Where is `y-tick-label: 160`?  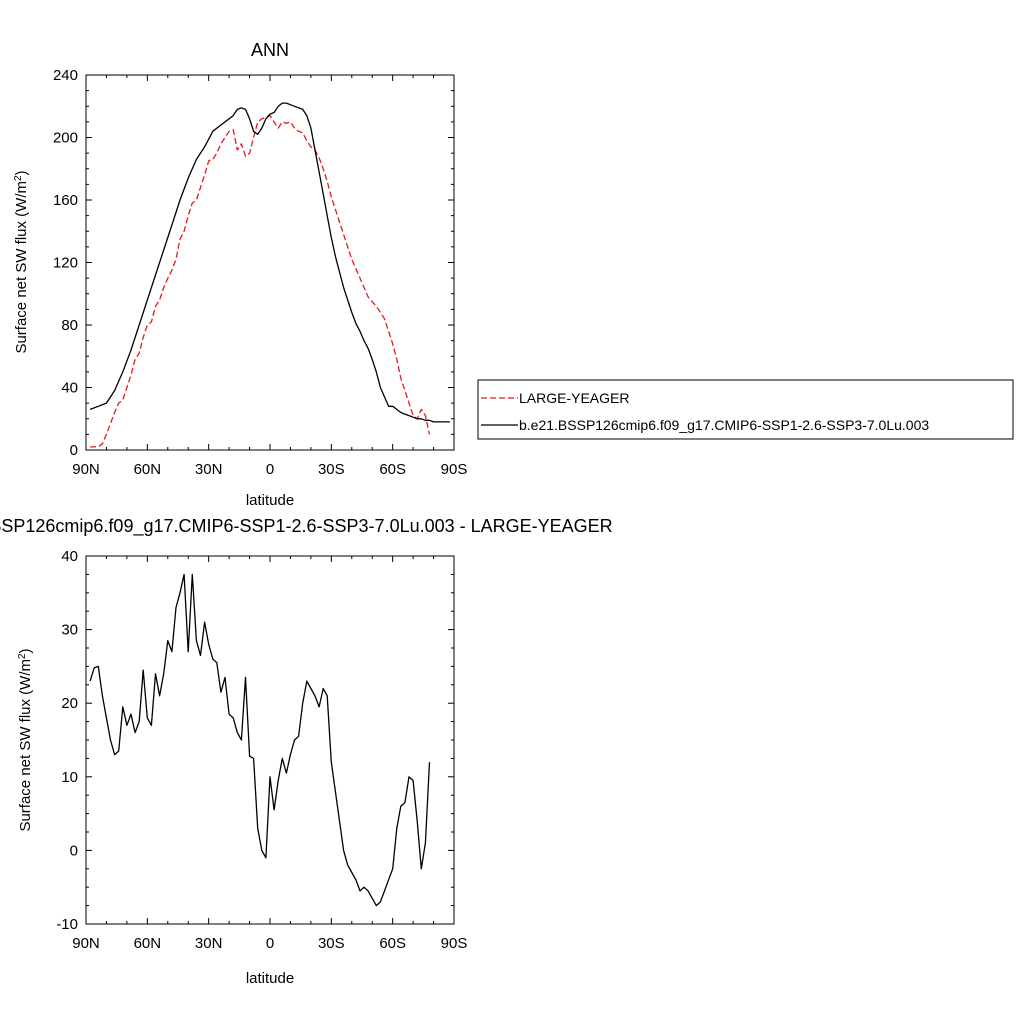
y-tick-label: 160 is located at coordinates (65, 200).